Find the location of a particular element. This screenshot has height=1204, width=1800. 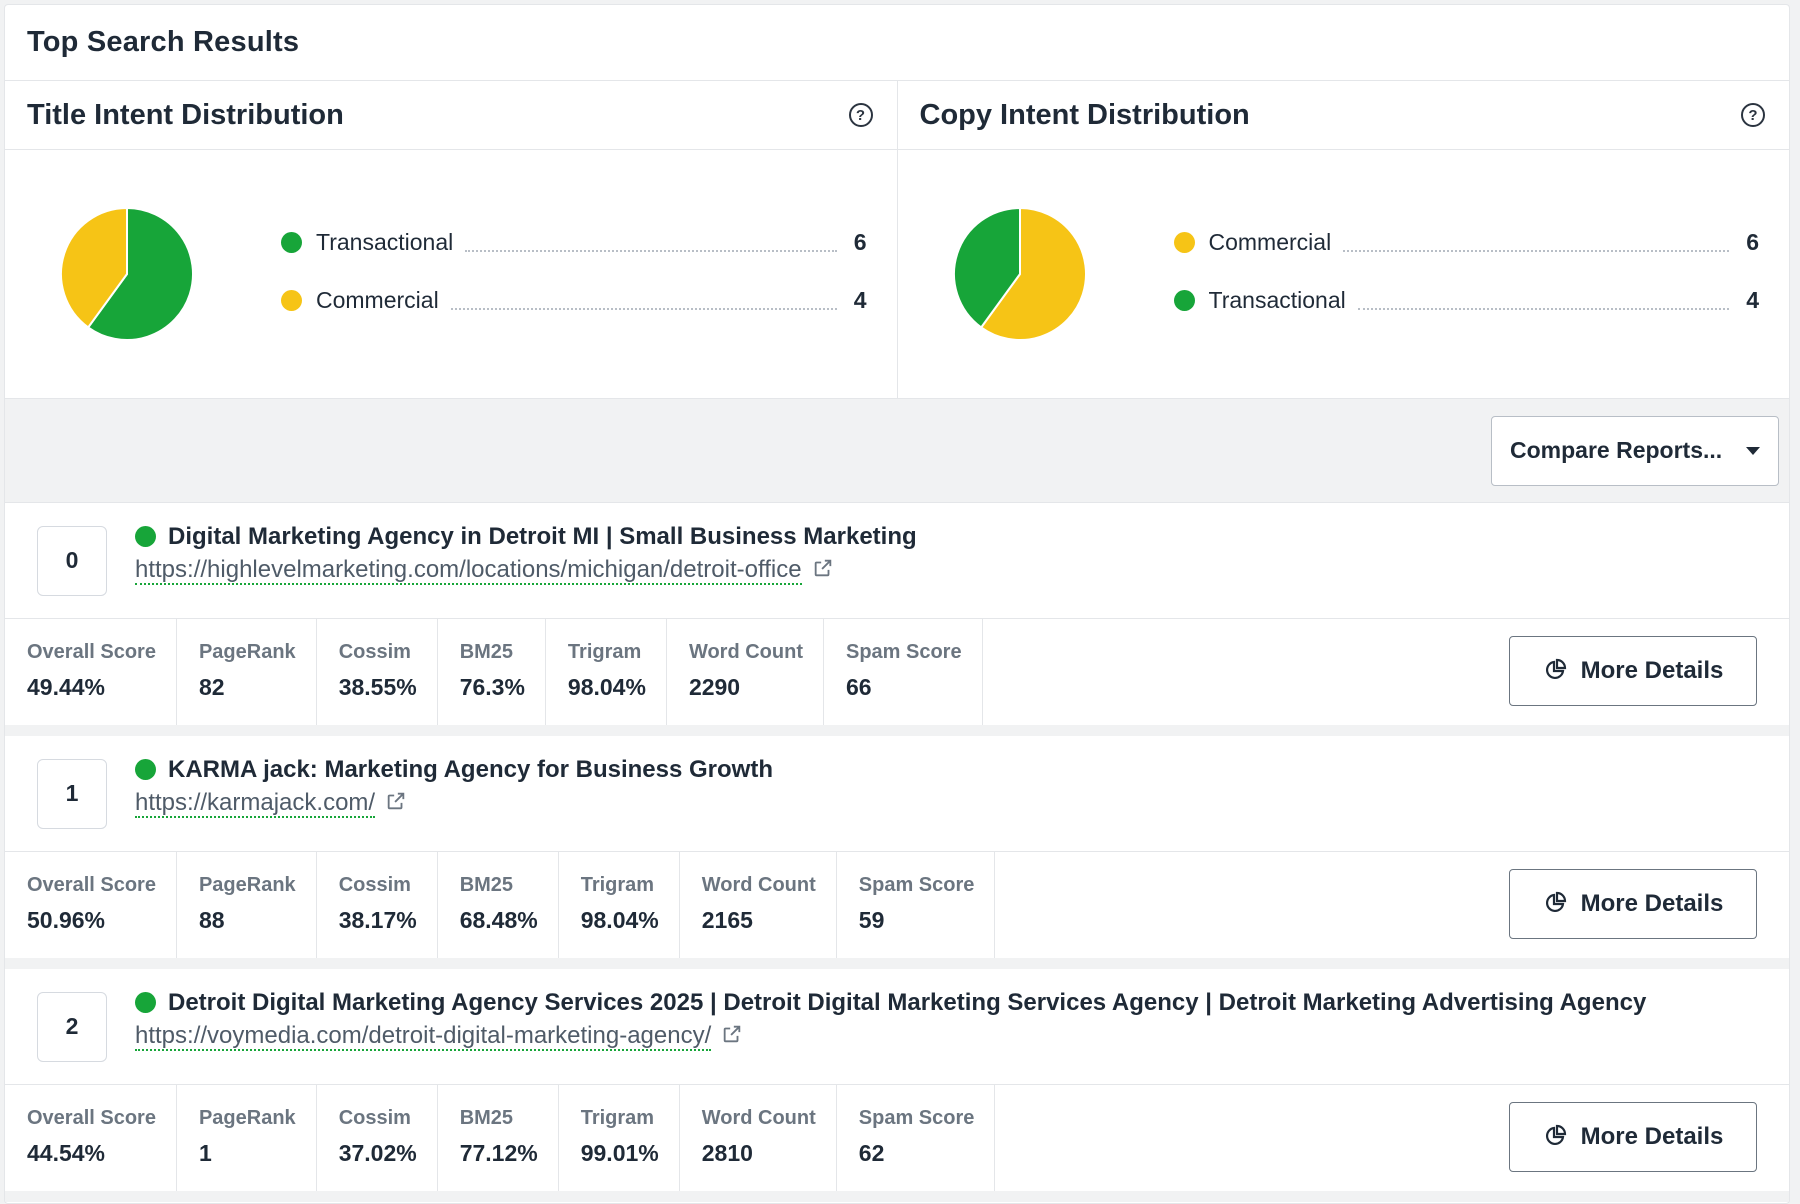

metric-label: Trigram is located at coordinates (617, 1118).